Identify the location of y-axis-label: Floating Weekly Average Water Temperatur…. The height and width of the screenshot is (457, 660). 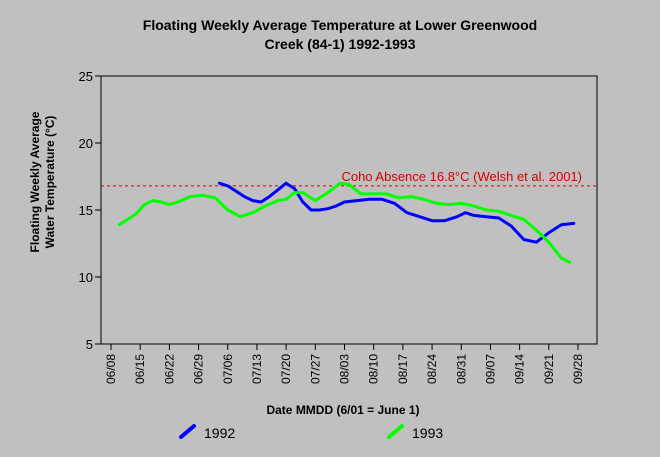
(42, 181).